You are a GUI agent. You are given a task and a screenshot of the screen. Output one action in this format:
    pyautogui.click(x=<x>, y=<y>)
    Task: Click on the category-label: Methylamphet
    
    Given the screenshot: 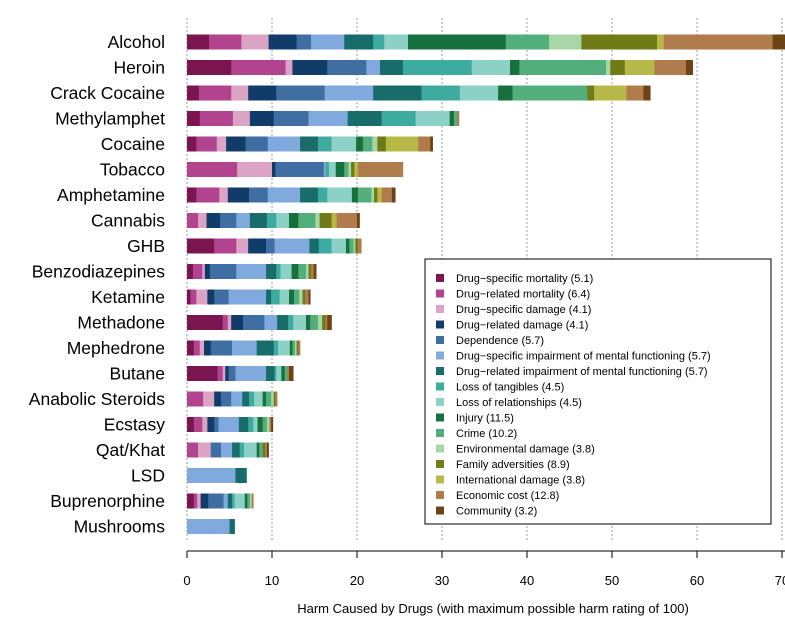 What is the action you would take?
    pyautogui.click(x=110, y=119)
    